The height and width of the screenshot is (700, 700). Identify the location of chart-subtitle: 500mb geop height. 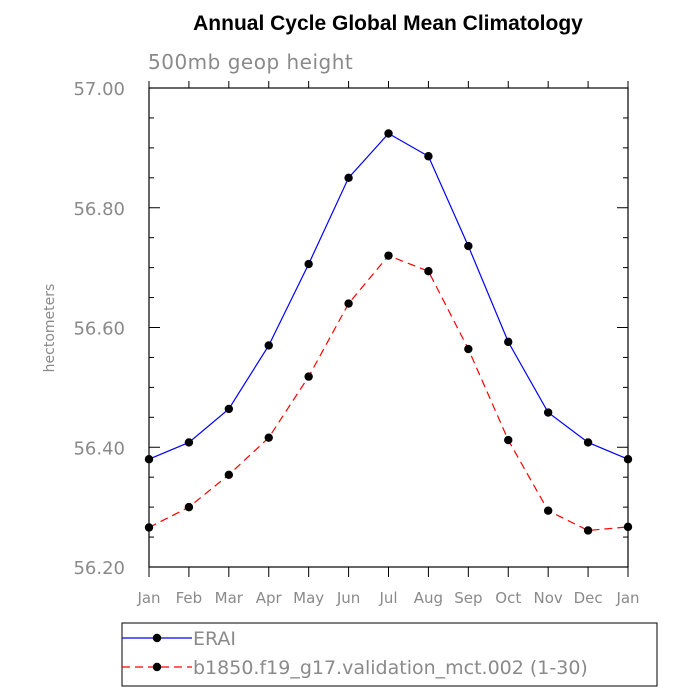
(250, 62).